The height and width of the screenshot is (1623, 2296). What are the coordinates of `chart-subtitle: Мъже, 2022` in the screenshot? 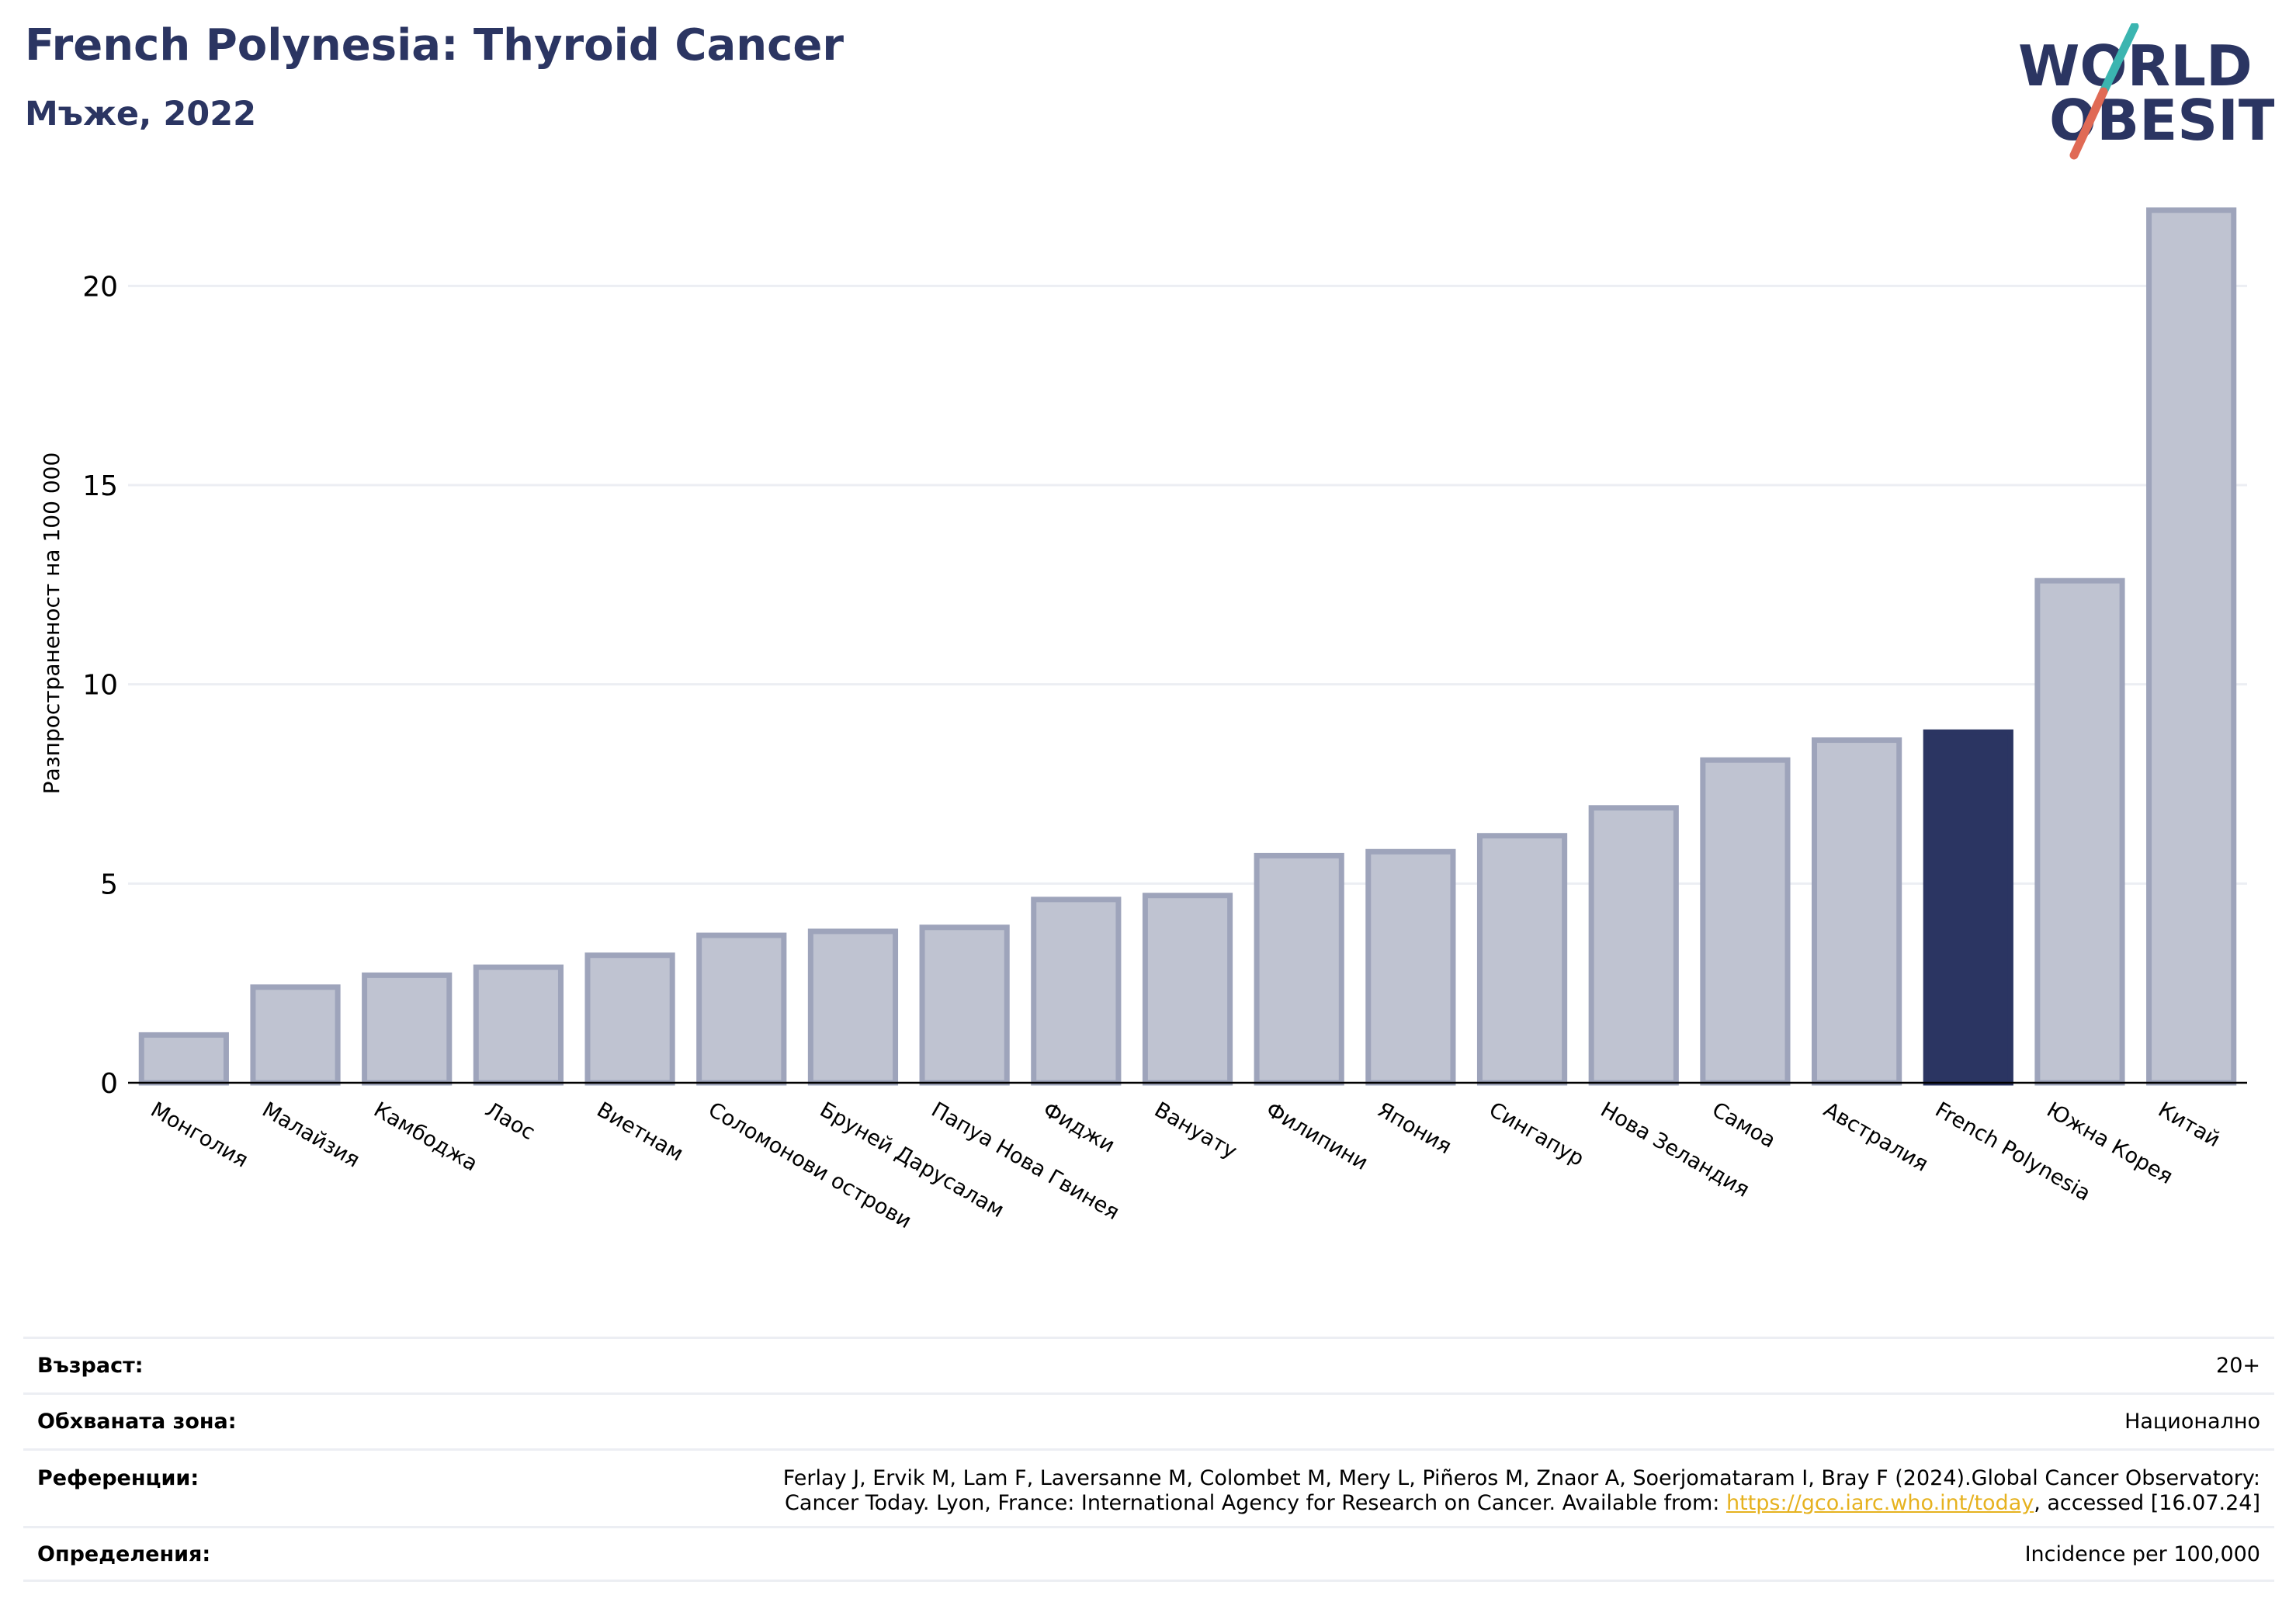 It's located at (141, 114).